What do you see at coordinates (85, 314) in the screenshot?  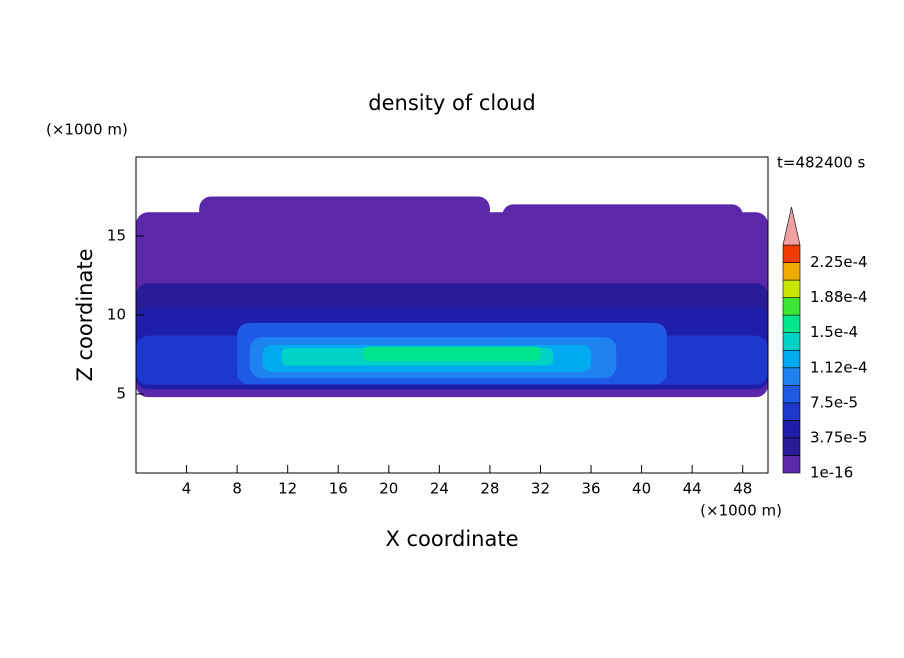 I see `y-axis-label: Z coordinate` at bounding box center [85, 314].